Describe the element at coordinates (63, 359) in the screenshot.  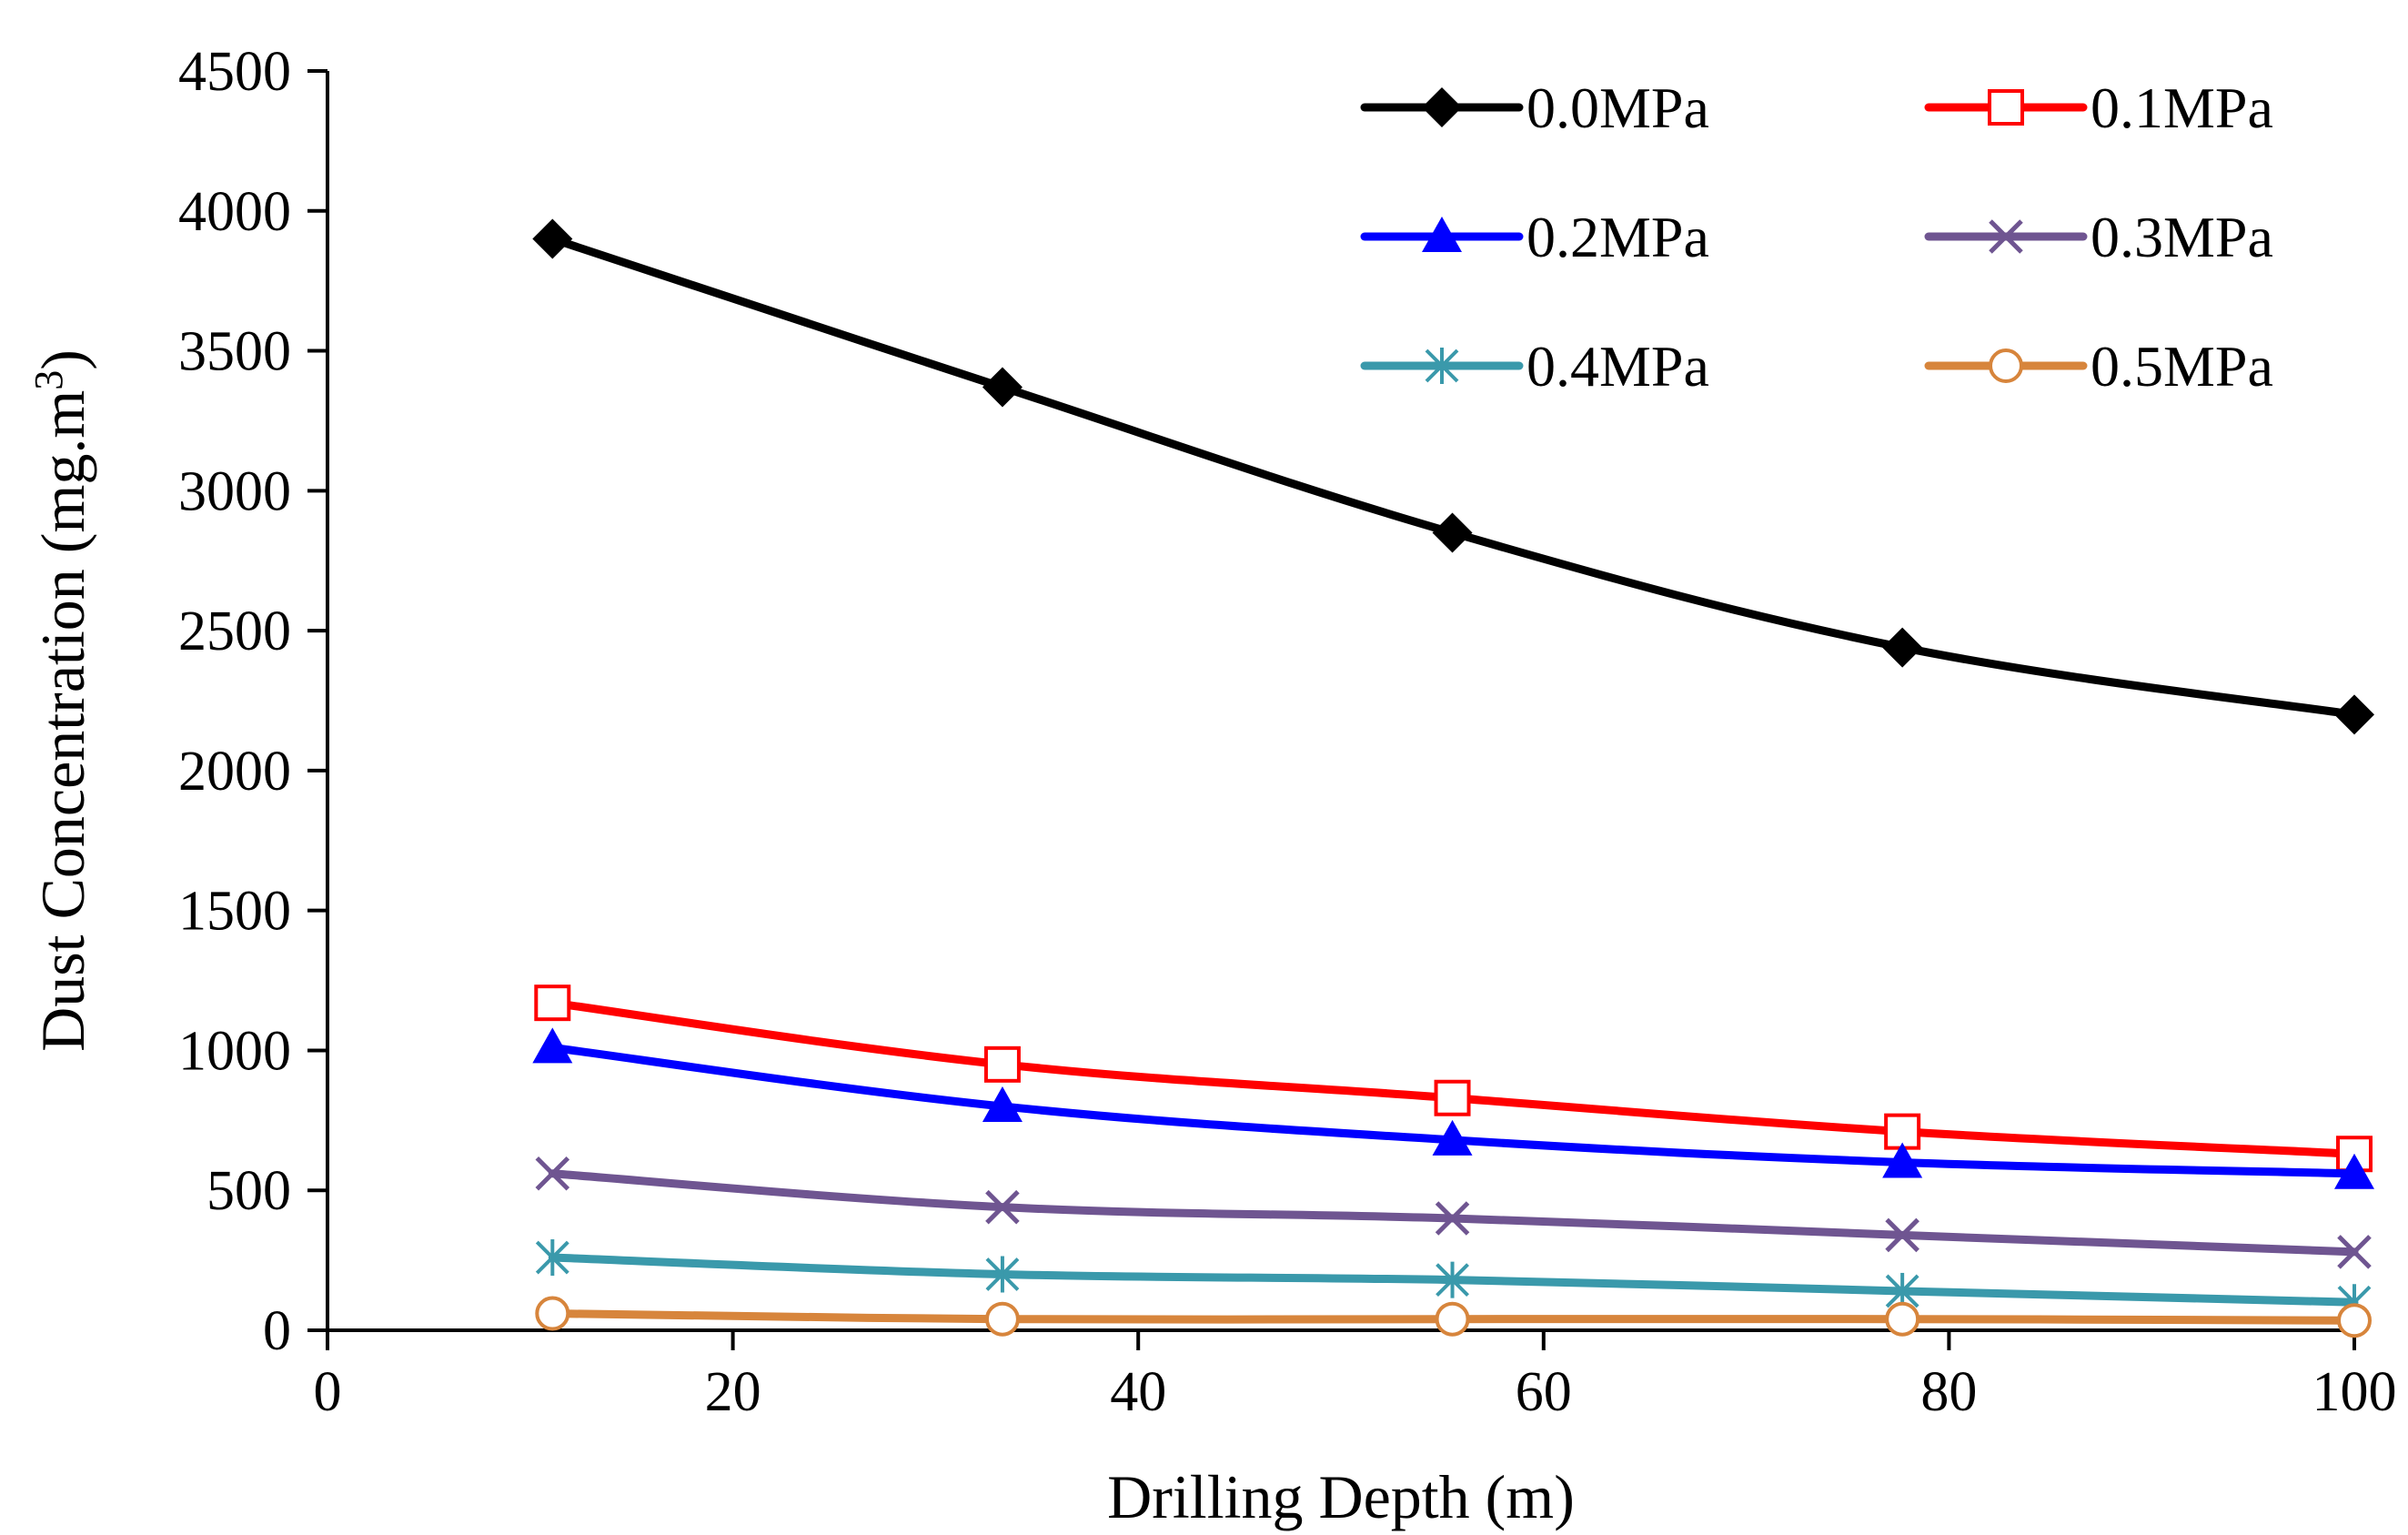
I see `y-axis-title-suffix: )` at that location.